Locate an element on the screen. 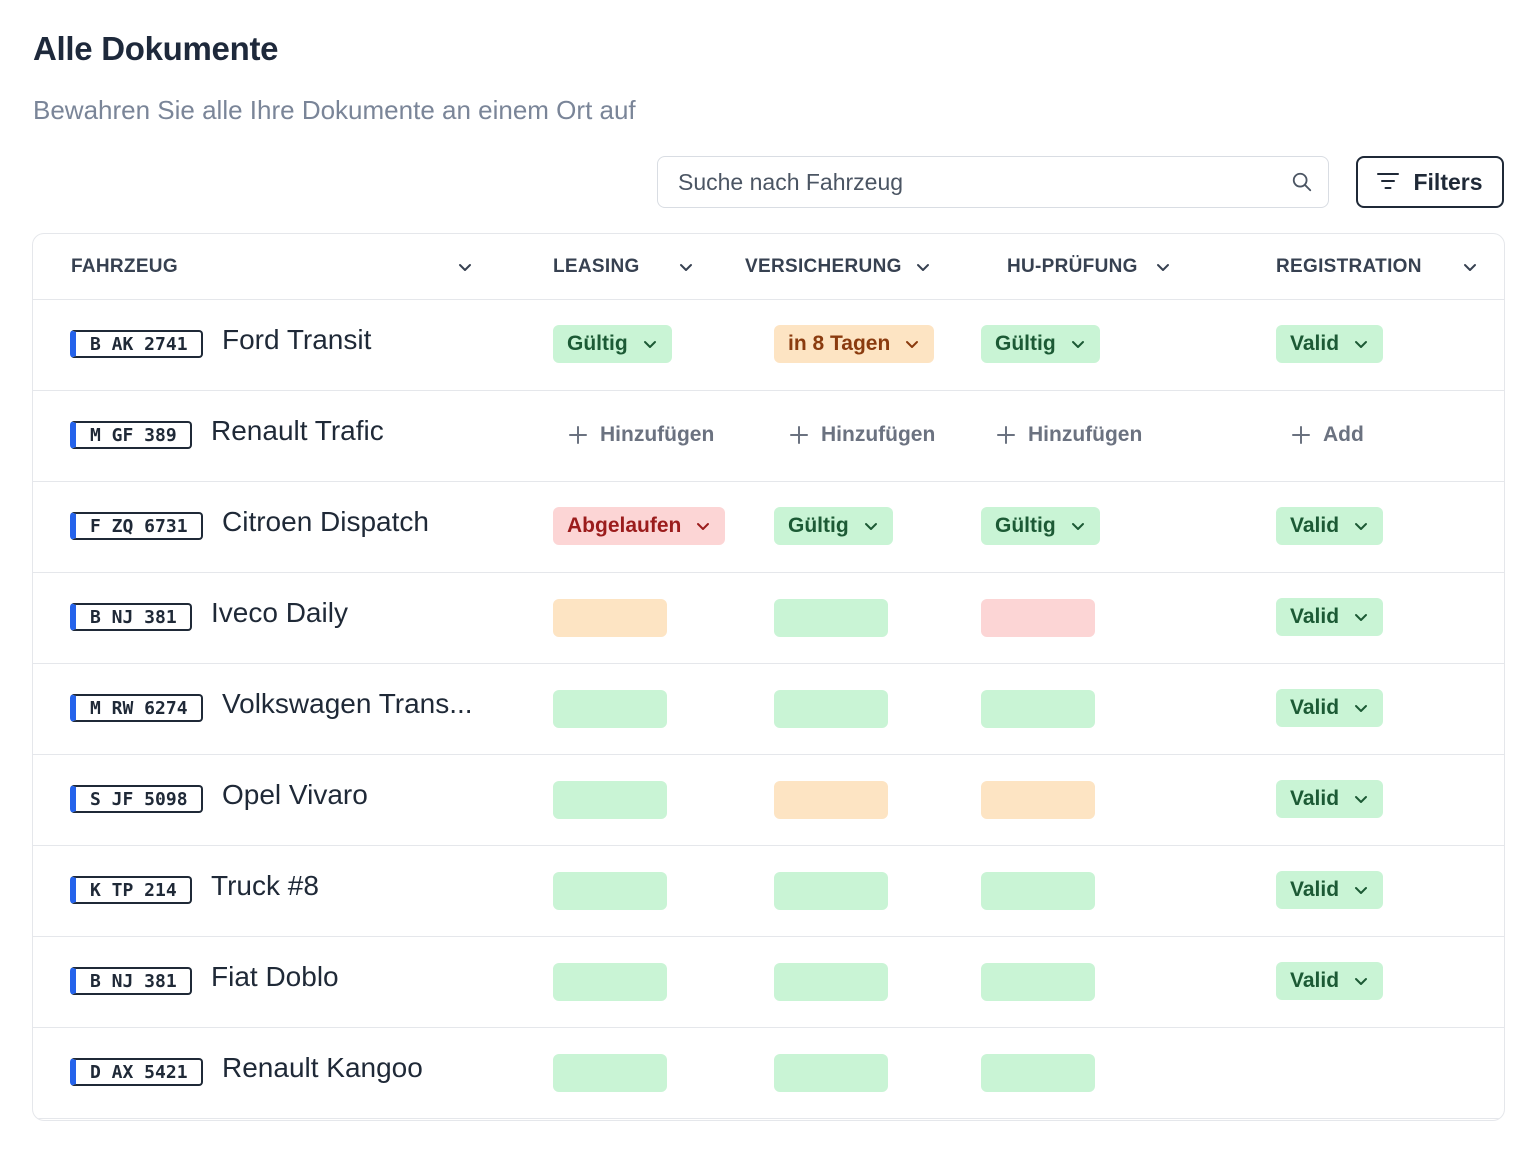 Image resolution: width=1536 pixels, height=1152 pixels. add-document-button: Add is located at coordinates (1327, 435).